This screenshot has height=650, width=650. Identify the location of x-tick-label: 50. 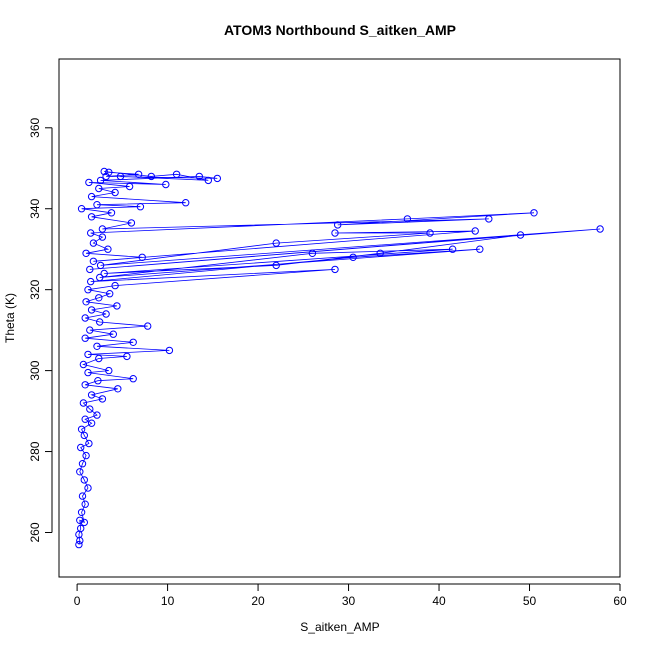
(530, 601).